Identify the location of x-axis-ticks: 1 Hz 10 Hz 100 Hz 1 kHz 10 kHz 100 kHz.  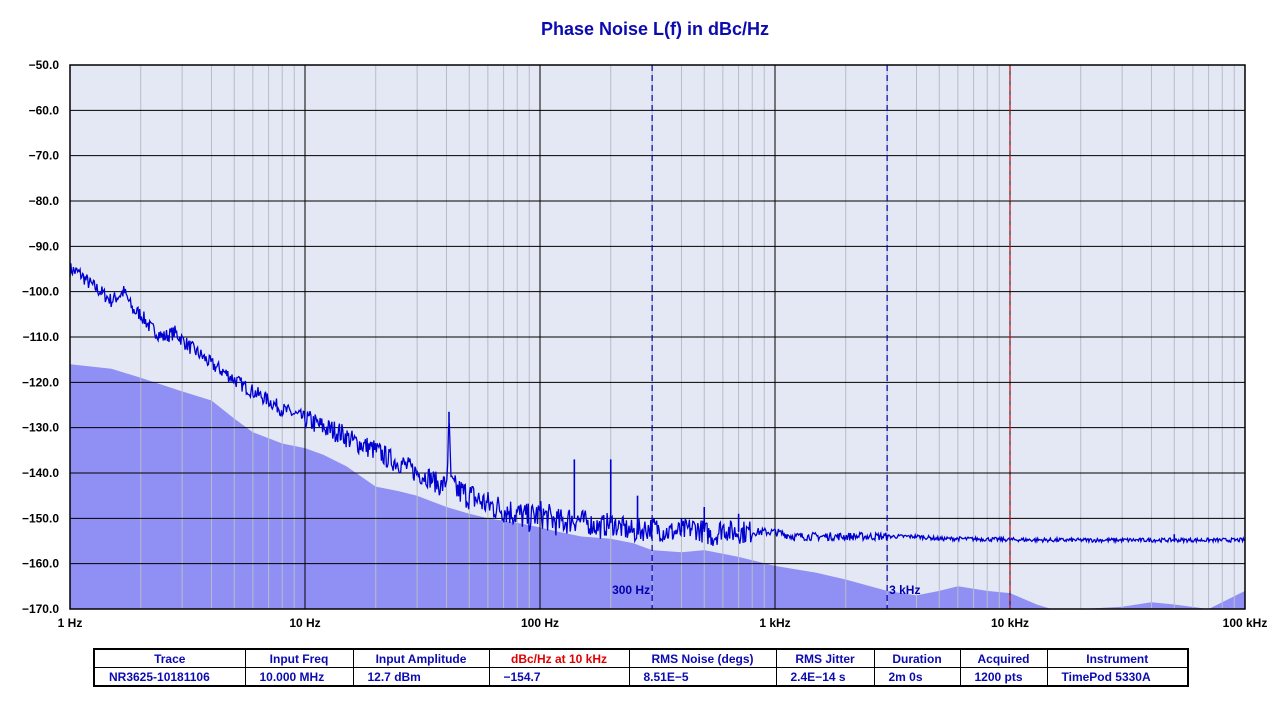
(663, 623).